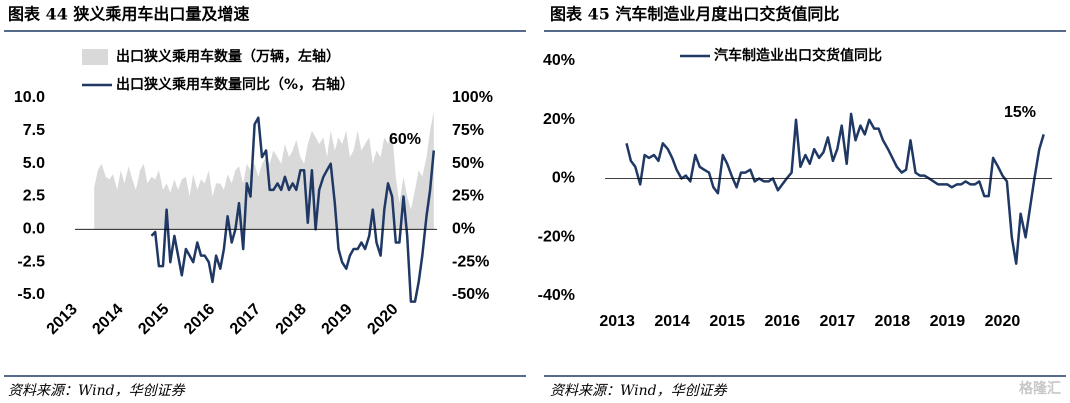 The image size is (1070, 403). I want to click on y2-tick-label: 50%, so click(468, 163).